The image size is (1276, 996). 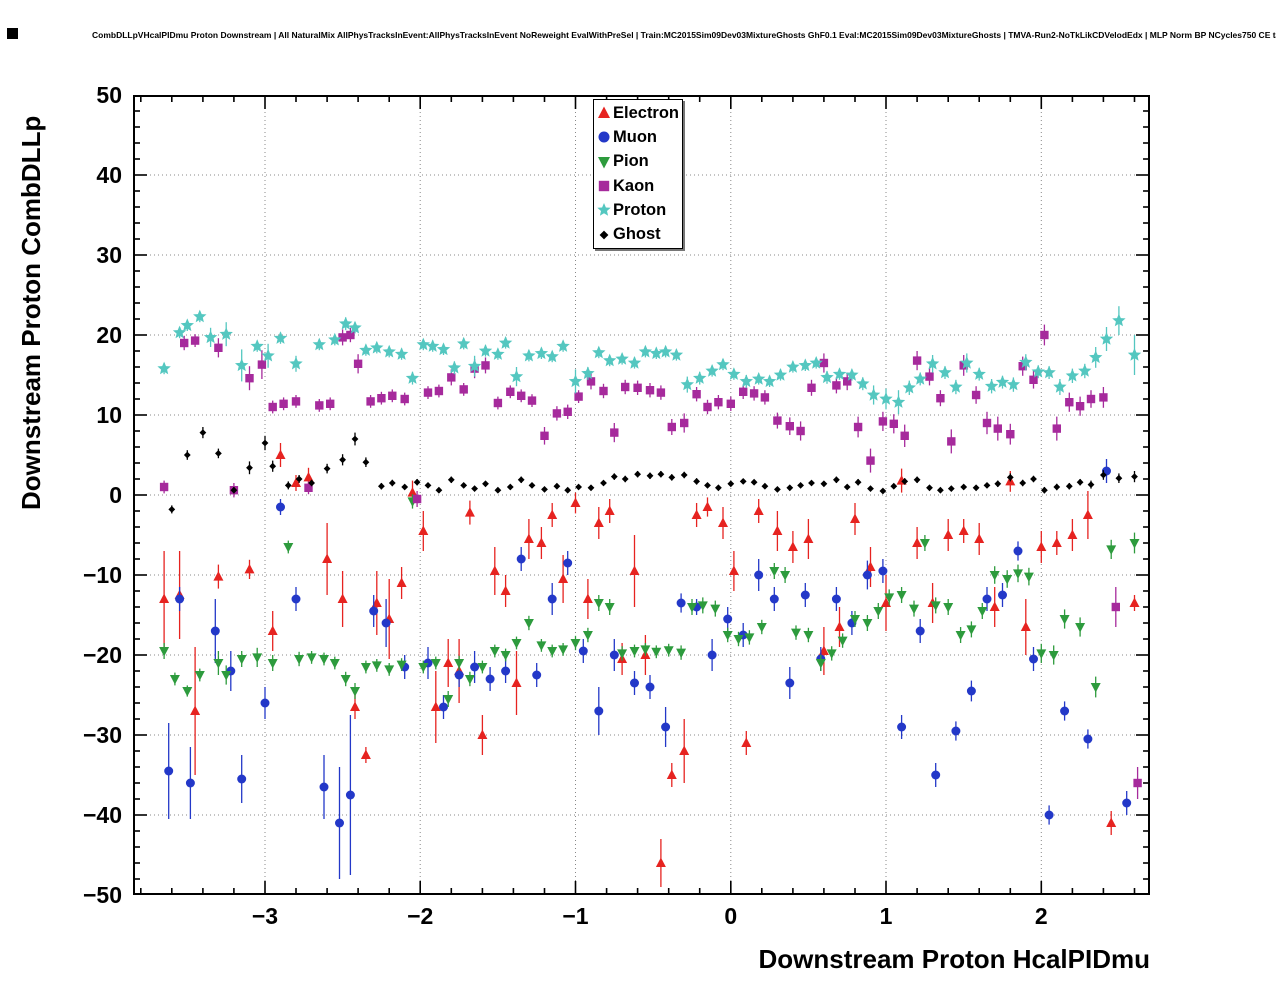 I want to click on square-icon, so click(x=604, y=186).